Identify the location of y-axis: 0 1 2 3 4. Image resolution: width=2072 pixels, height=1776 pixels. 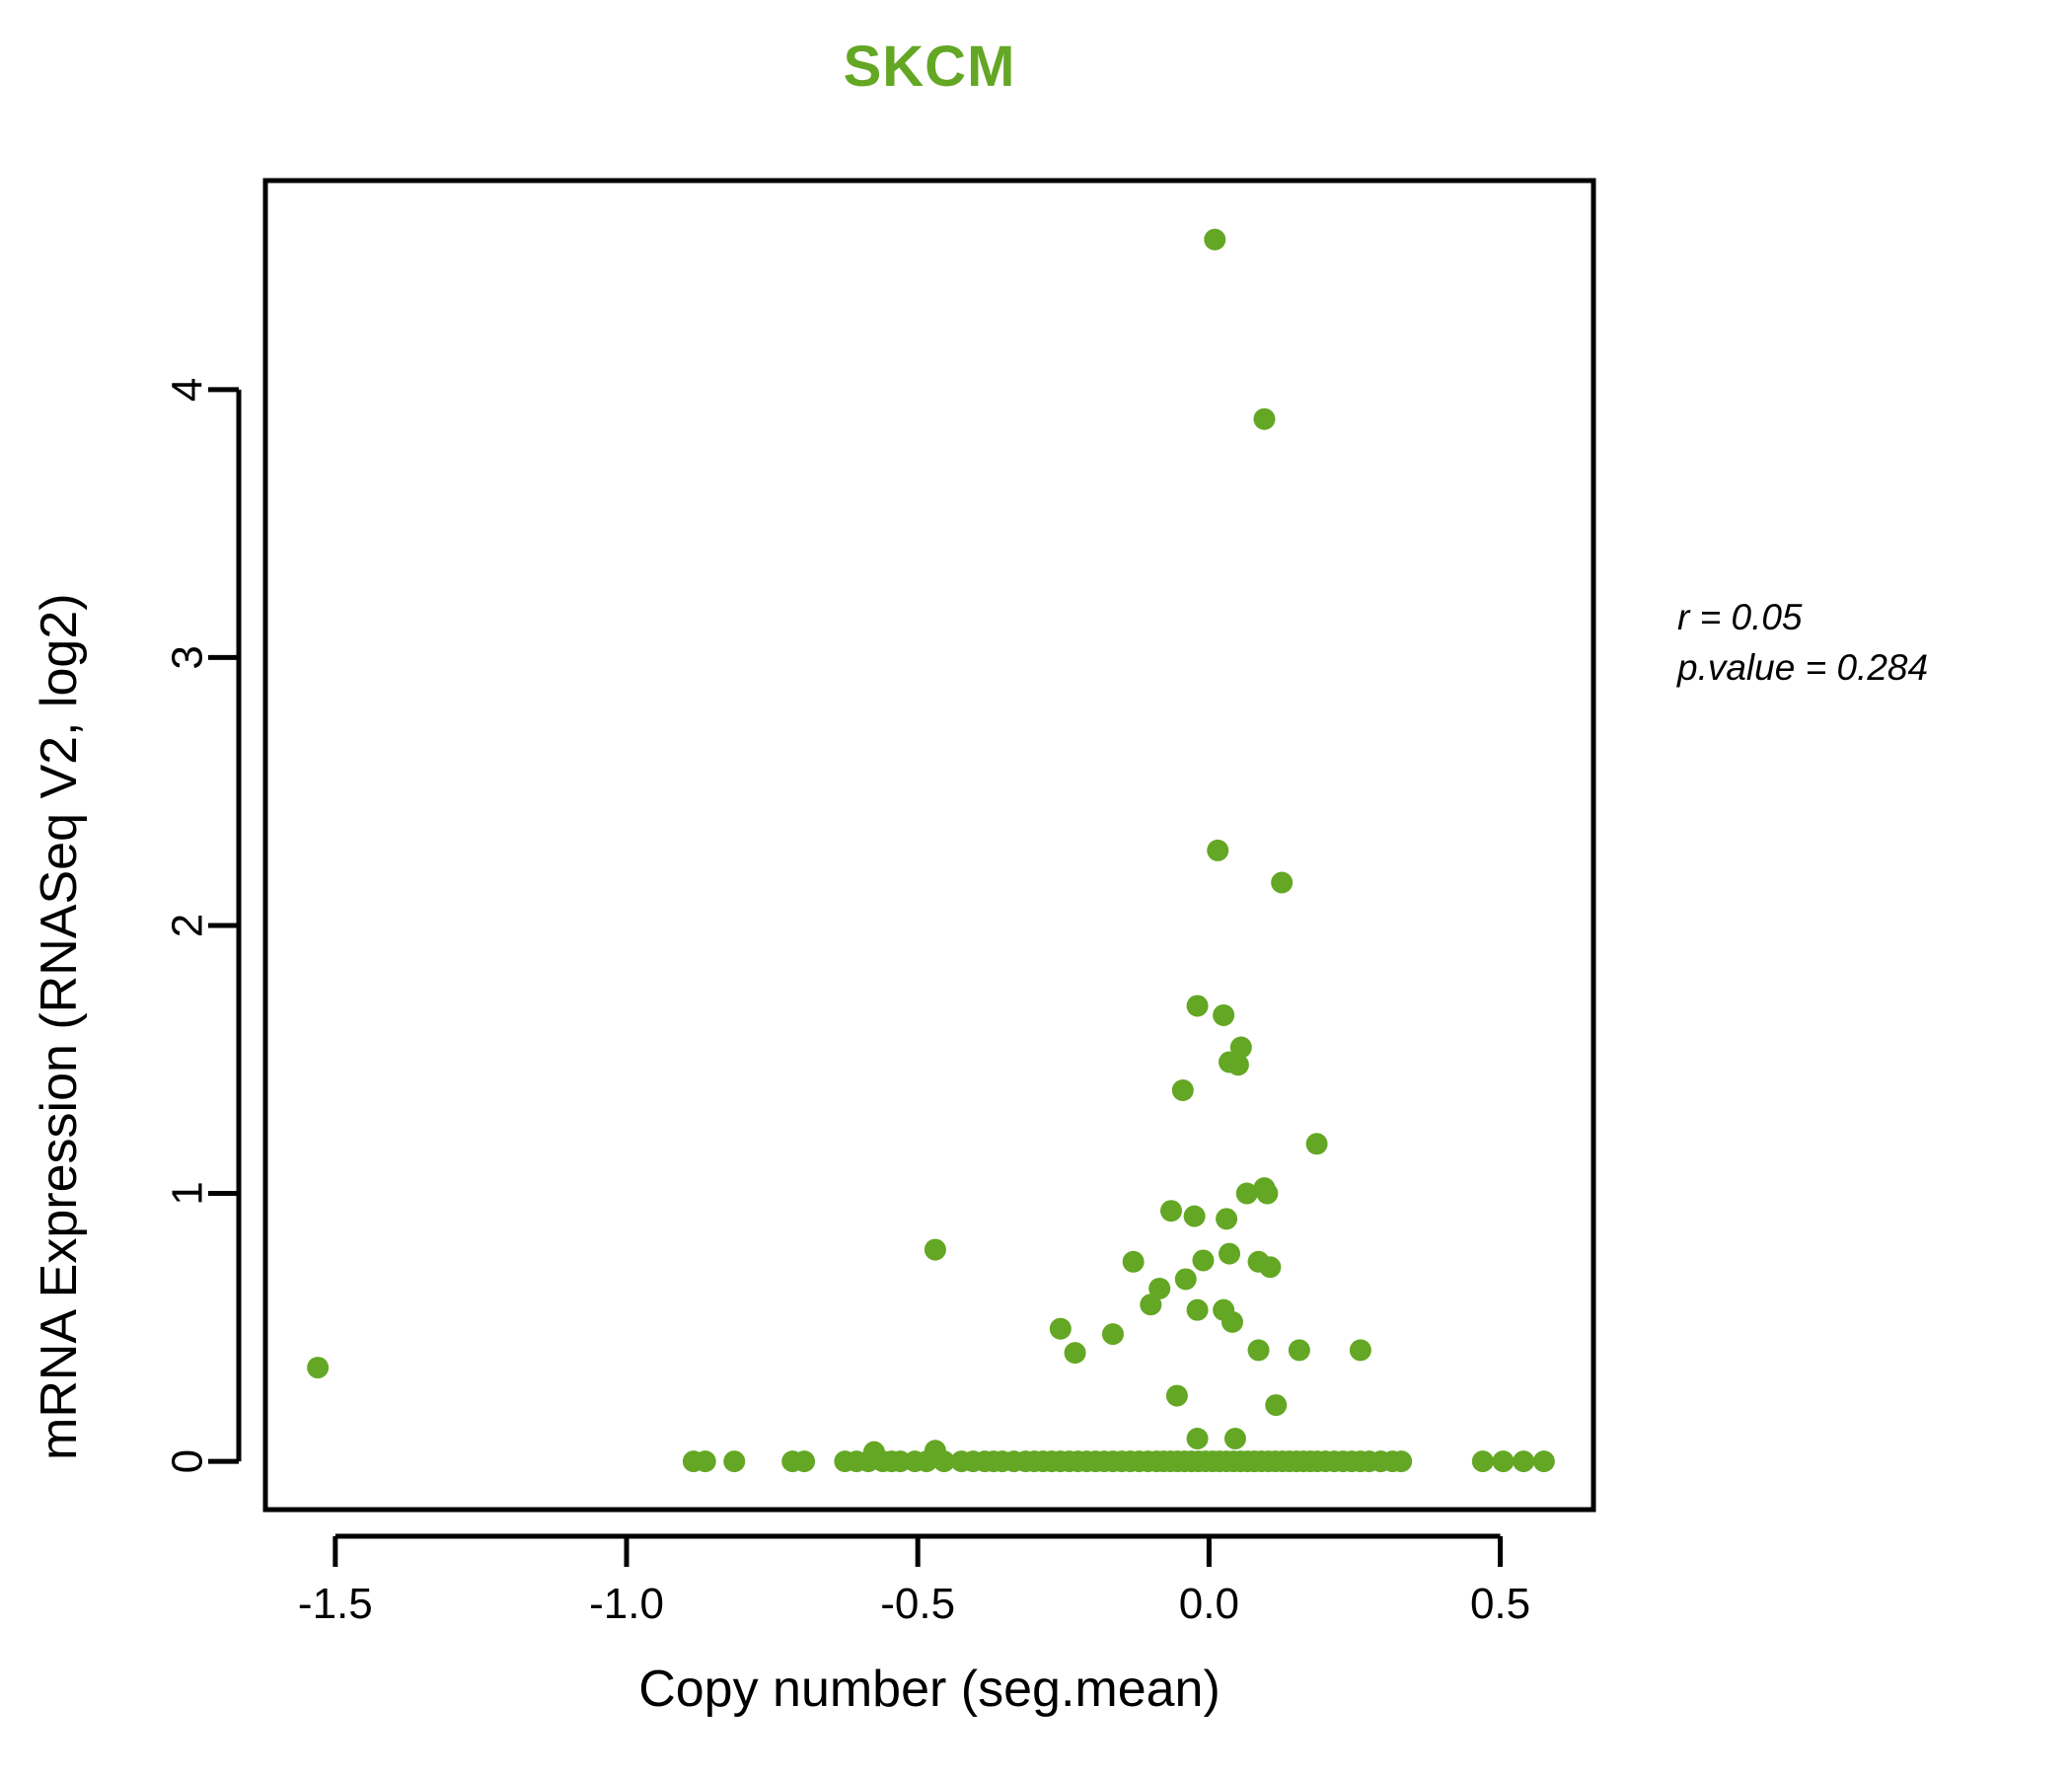
(203, 926).